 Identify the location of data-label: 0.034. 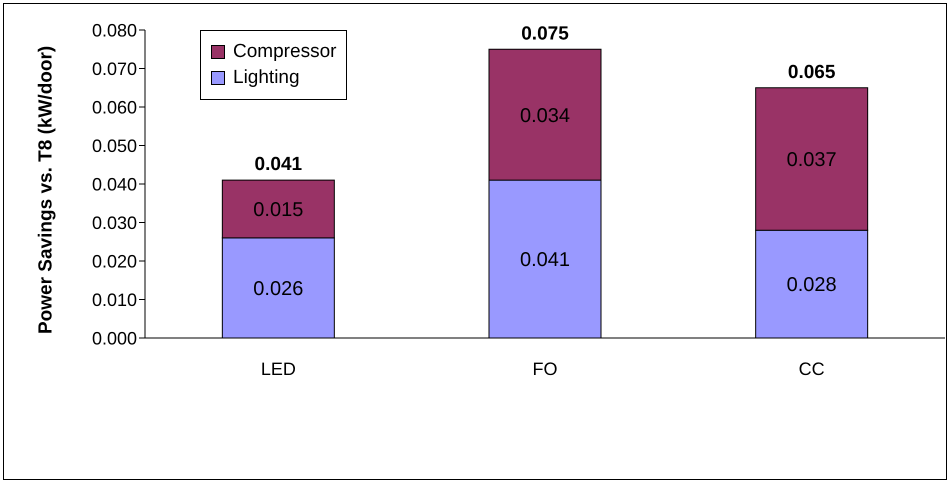
(545, 115).